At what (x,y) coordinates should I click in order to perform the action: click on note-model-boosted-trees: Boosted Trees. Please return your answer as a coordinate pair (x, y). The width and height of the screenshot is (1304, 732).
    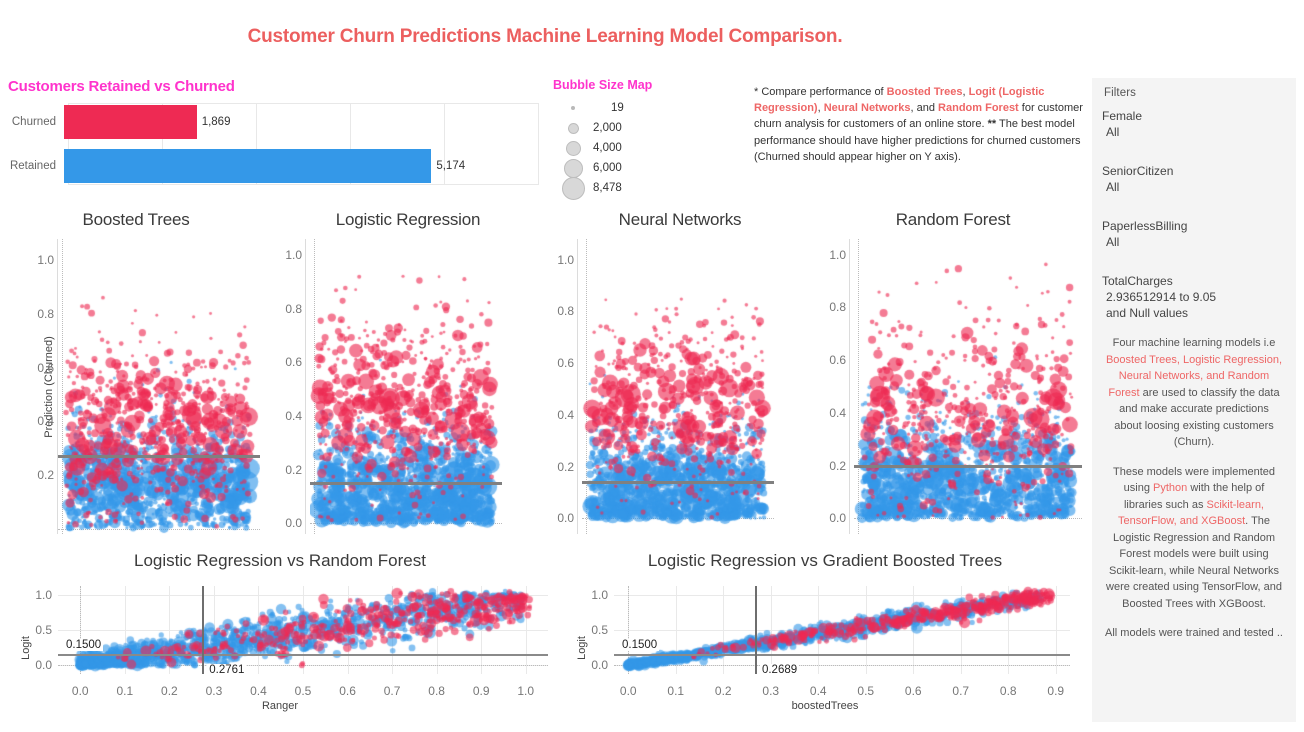
    Looking at the image, I should click on (924, 92).